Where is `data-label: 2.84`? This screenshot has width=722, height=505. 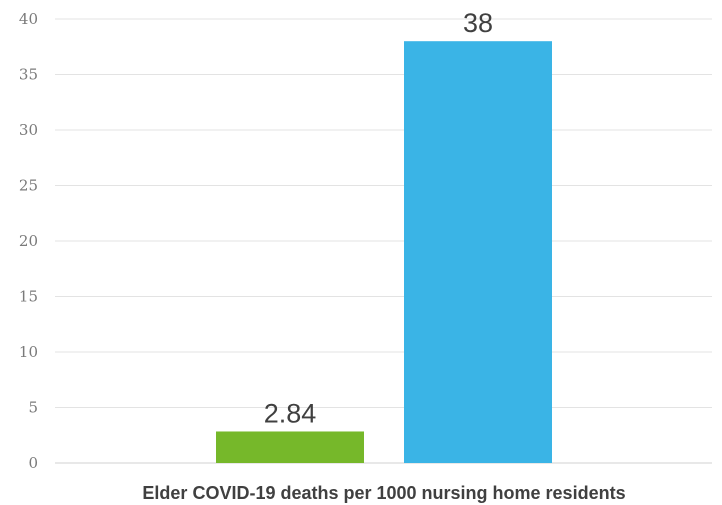 data-label: 2.84 is located at coordinates (290, 413).